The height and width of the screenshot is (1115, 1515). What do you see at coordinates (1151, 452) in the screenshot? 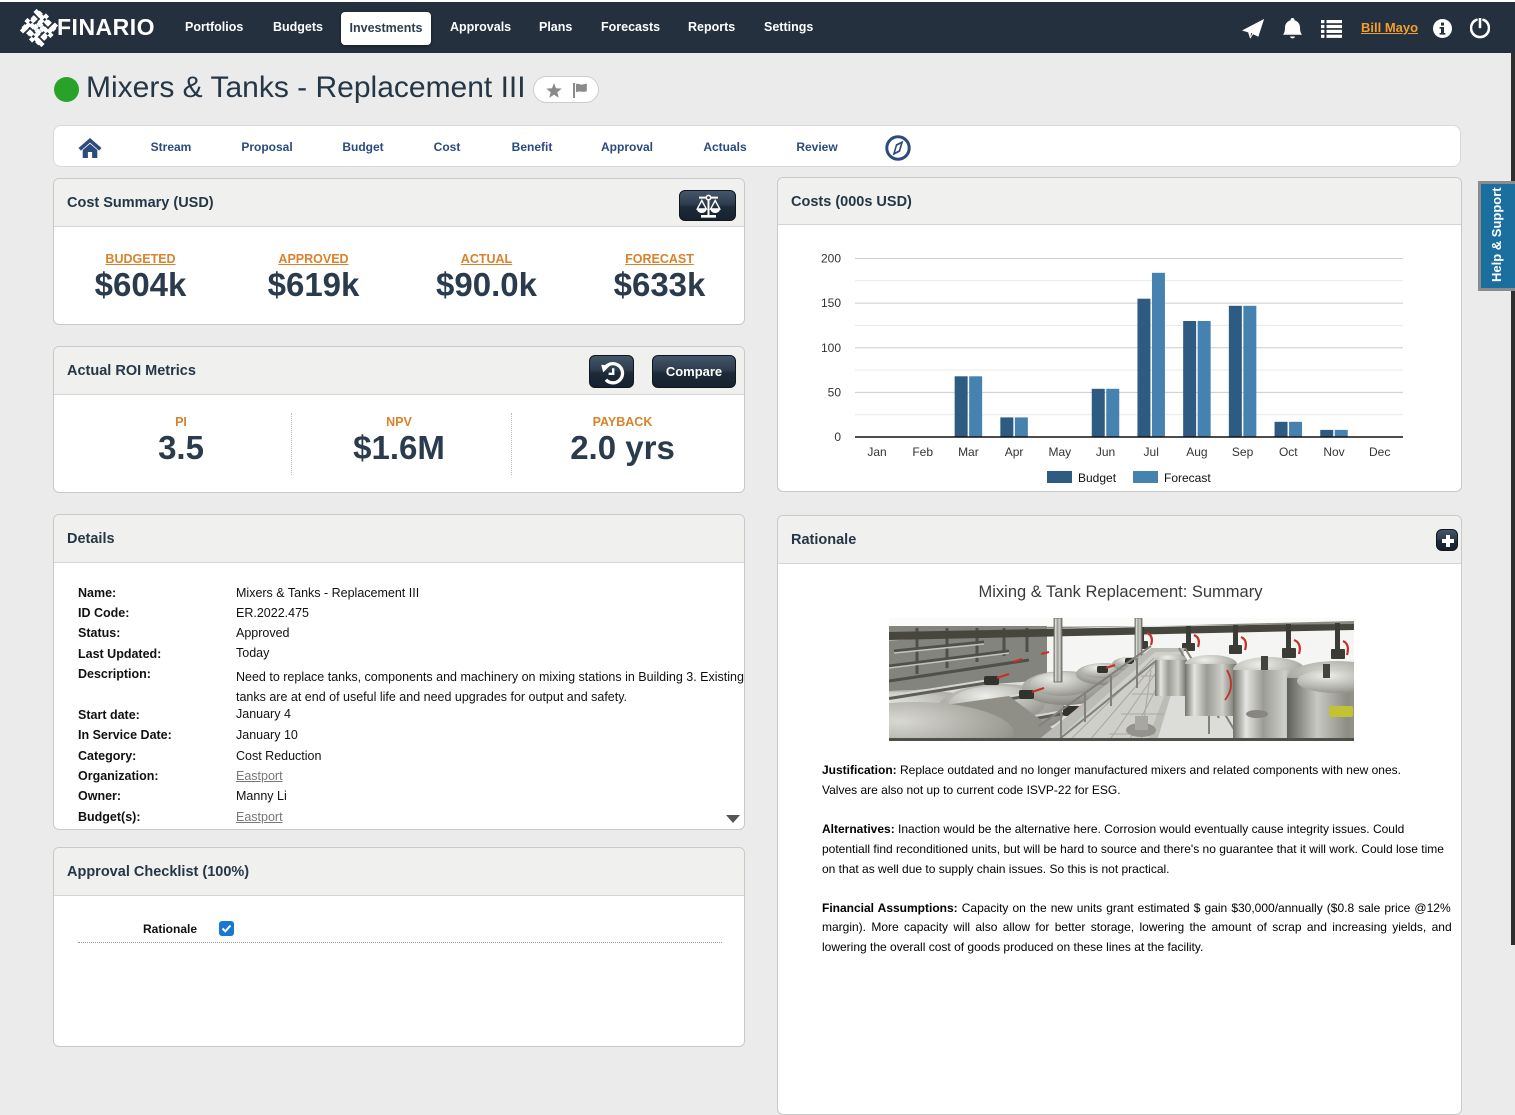
I see `svg-text: Jul` at bounding box center [1151, 452].